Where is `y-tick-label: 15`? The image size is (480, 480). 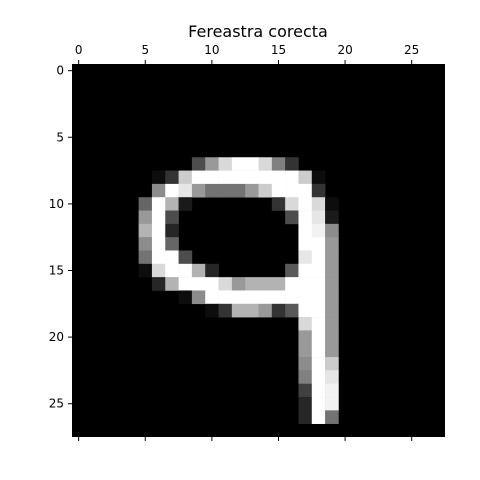
y-tick-label: 15 is located at coordinates (56, 270).